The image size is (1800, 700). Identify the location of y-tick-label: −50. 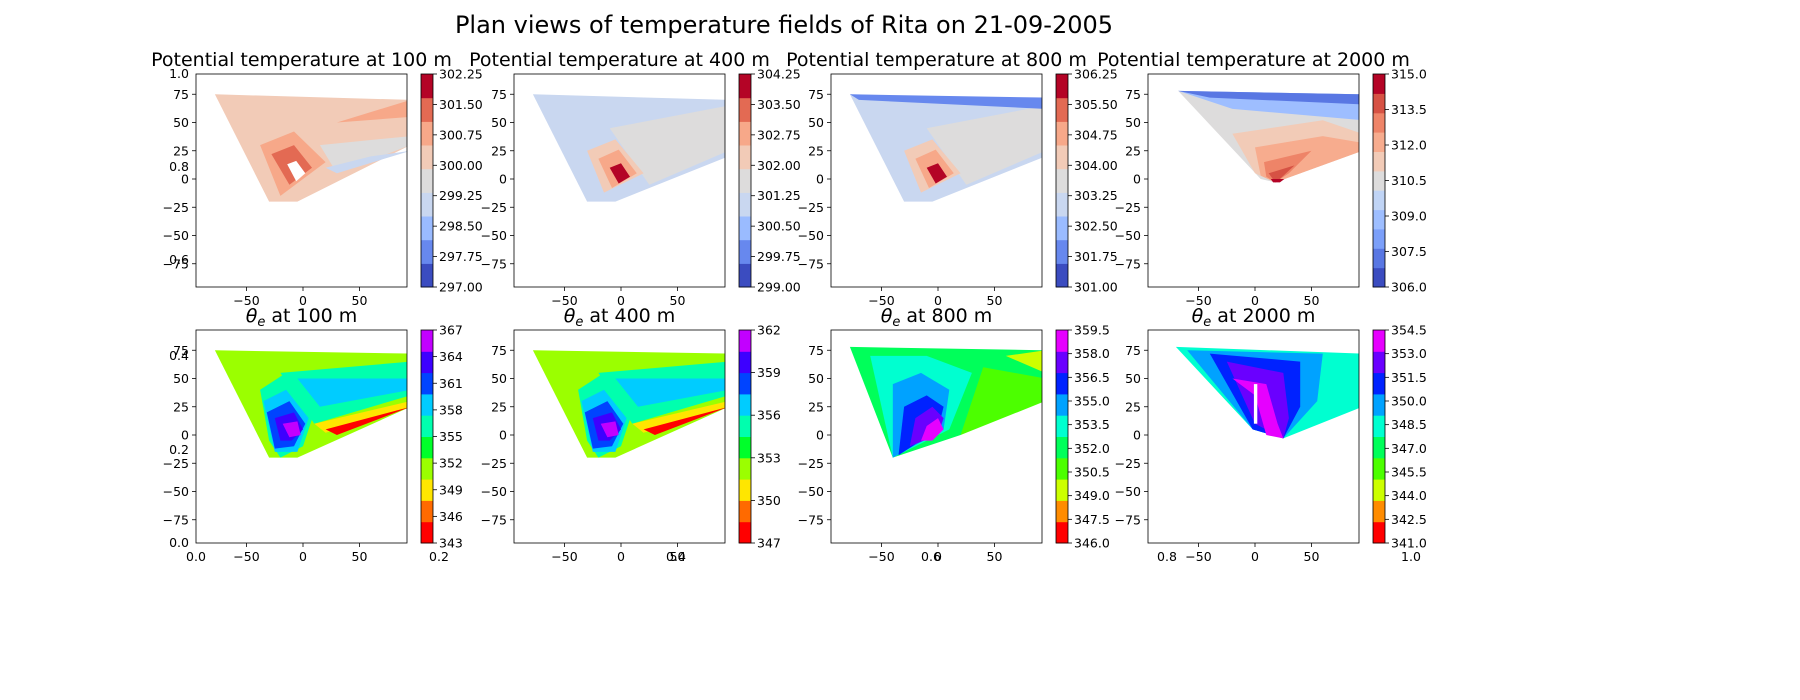
(1128, 235).